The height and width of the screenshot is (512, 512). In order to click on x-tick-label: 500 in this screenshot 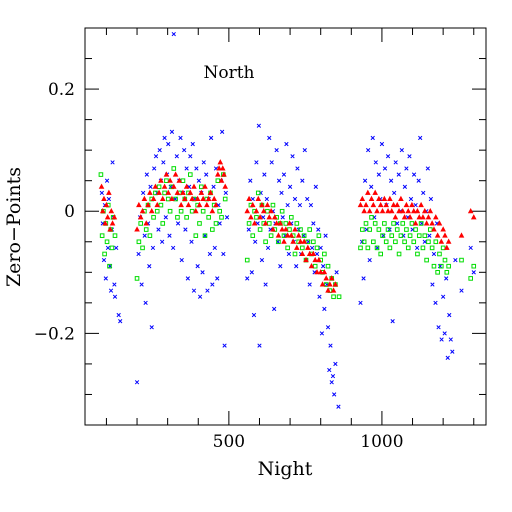, I will do `click(229, 442)`.